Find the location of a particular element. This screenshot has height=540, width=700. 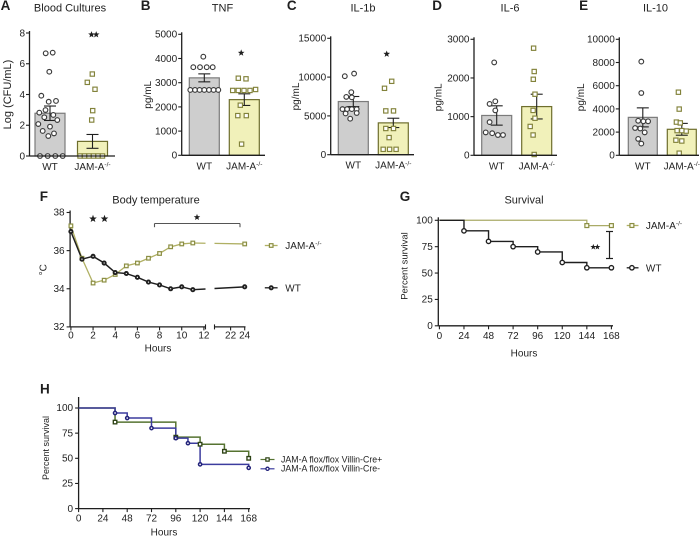

svg-text: D is located at coordinates (437, 6).